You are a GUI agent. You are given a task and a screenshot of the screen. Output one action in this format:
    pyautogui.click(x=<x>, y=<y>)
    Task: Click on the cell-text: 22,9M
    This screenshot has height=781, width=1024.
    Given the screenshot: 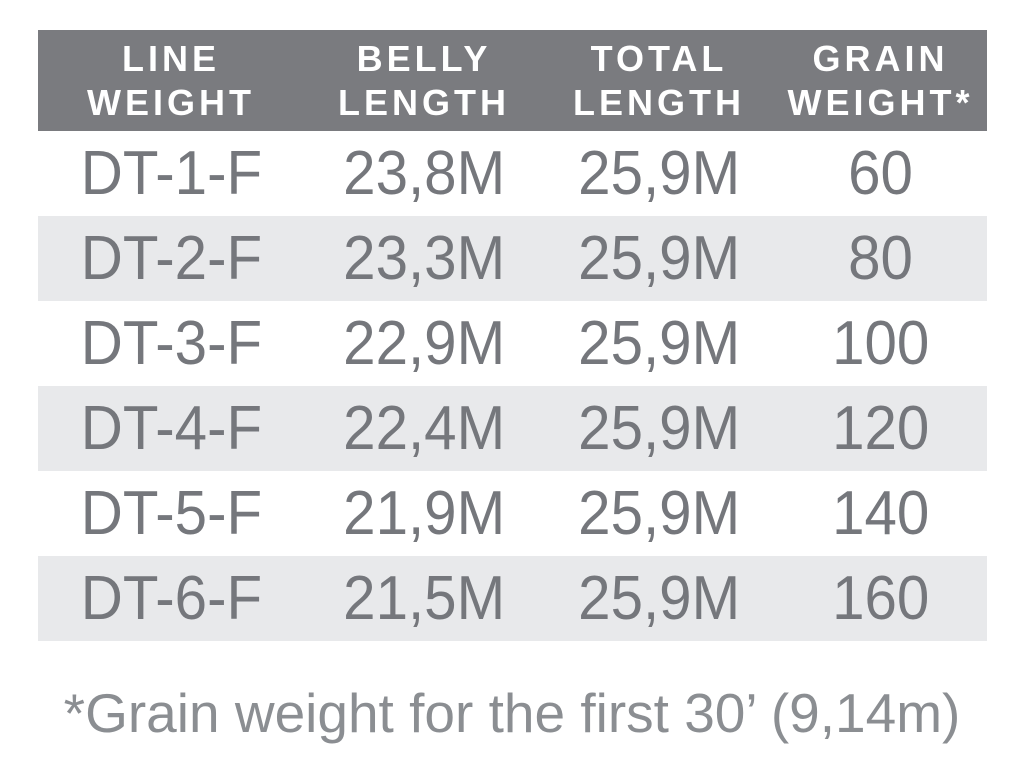 What is the action you would take?
    pyautogui.click(x=423, y=343)
    